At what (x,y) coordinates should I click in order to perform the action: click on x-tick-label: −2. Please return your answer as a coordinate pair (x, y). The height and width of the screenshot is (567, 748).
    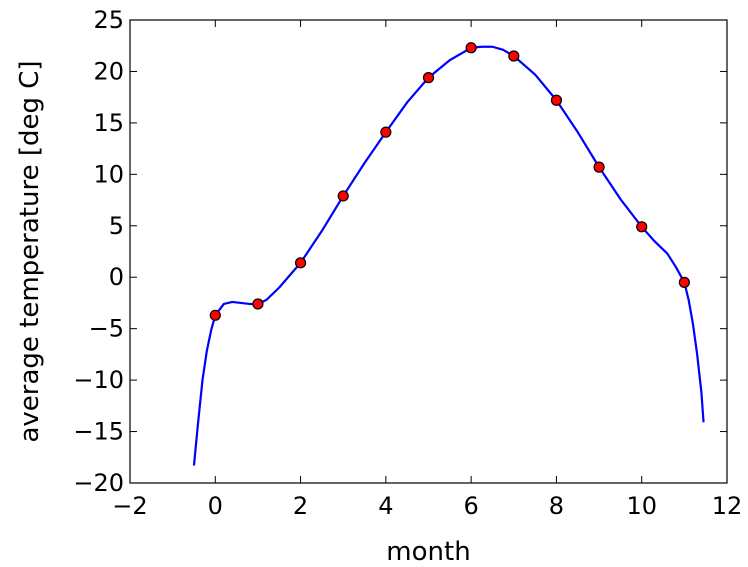
    Looking at the image, I should click on (129, 506).